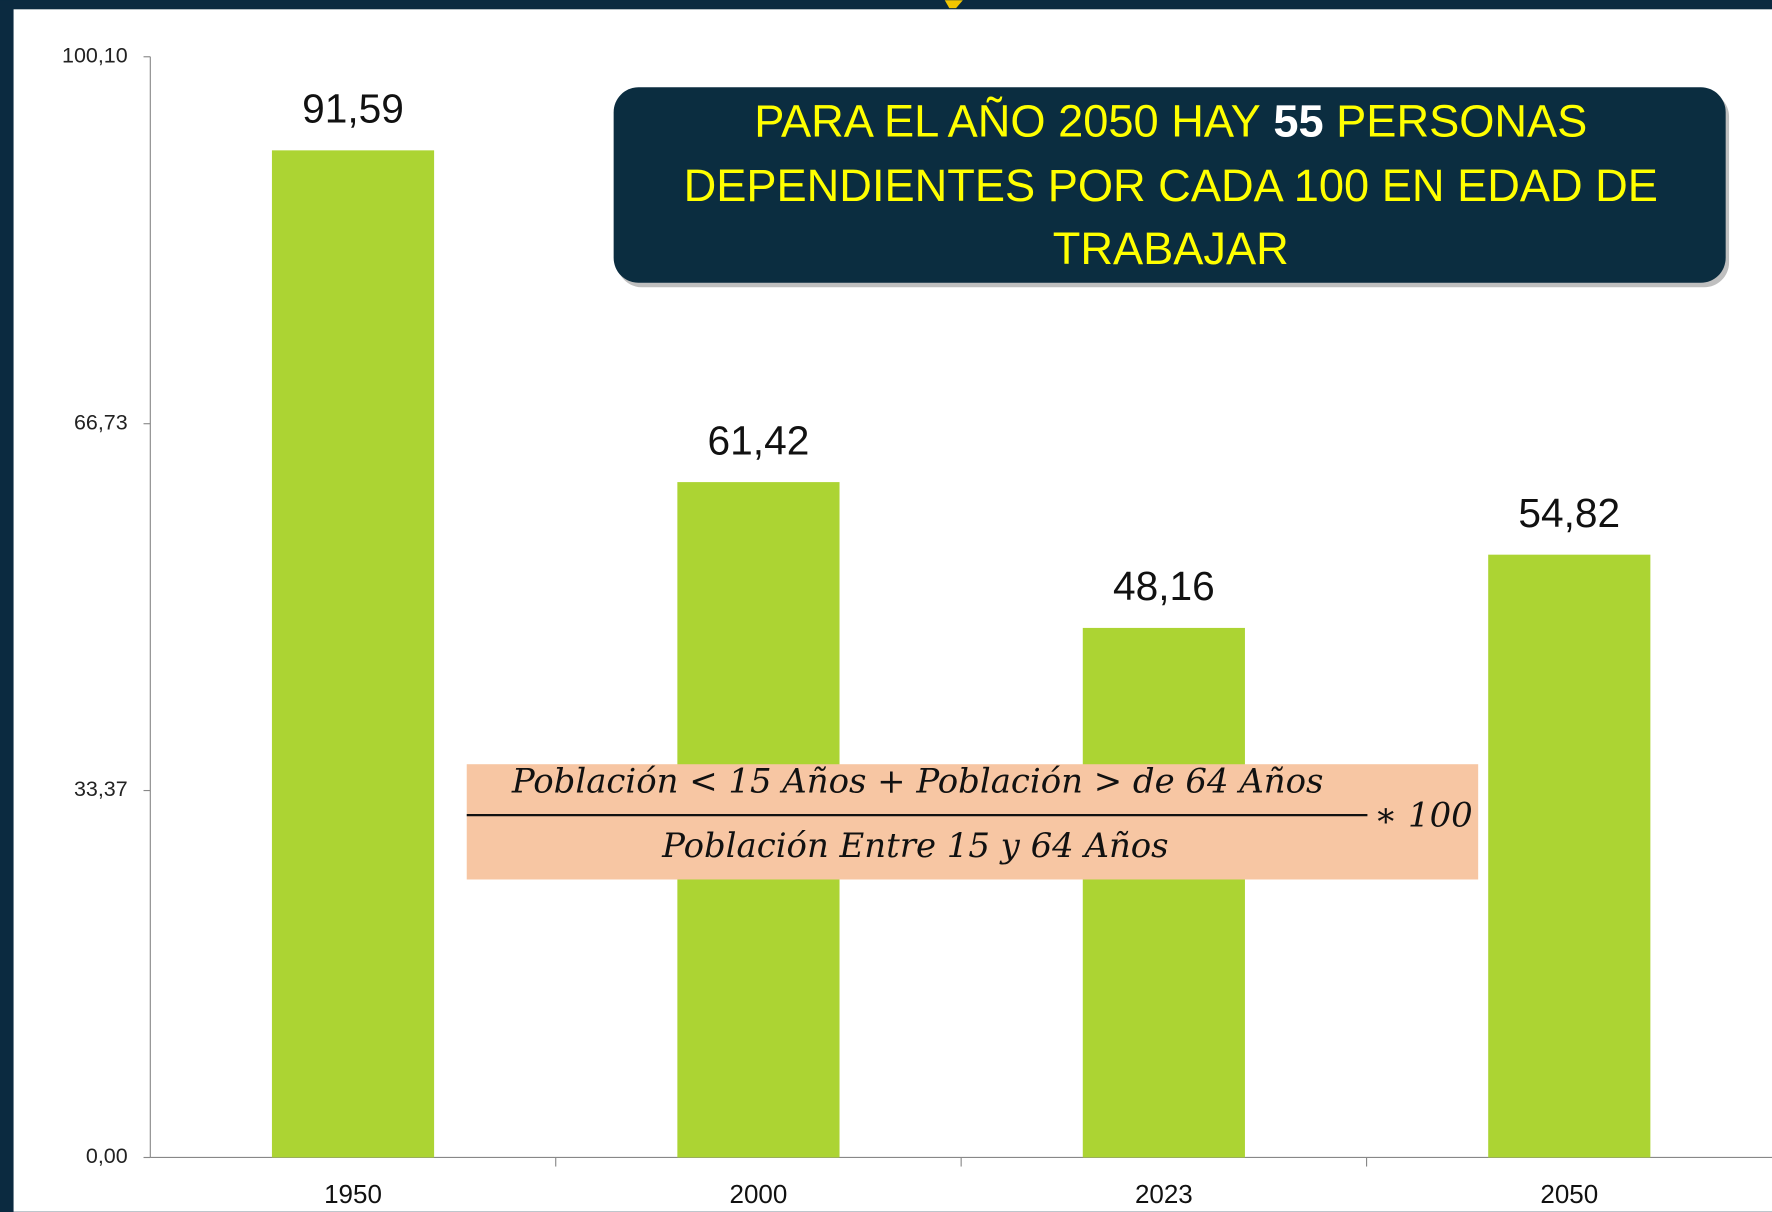 This screenshot has width=1772, height=1212. Describe the element at coordinates (759, 1194) in the screenshot. I see `x-tick-label: 2000` at that location.